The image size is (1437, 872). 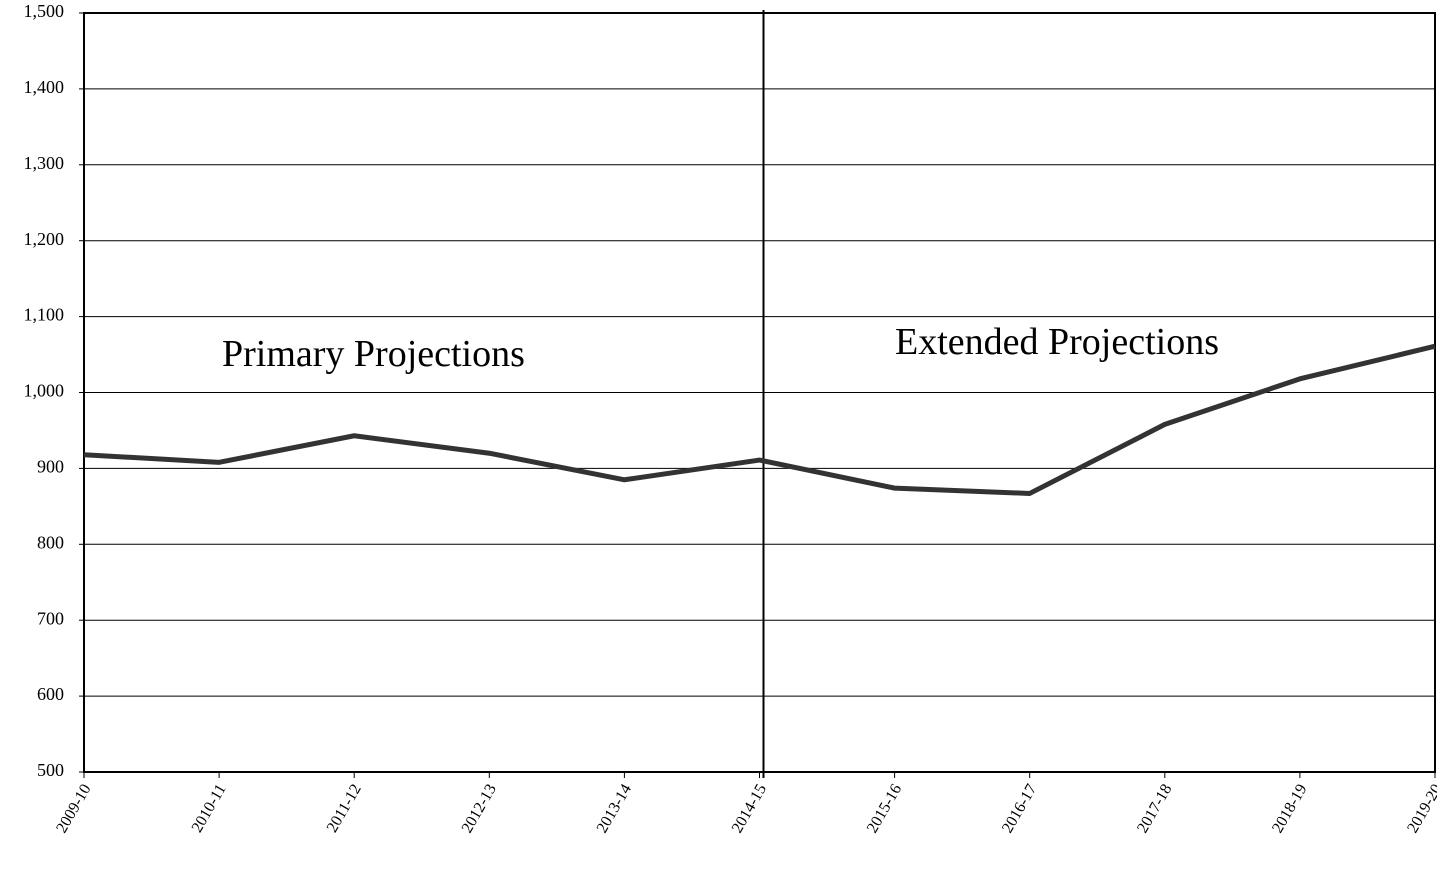 What do you see at coordinates (479, 808) in the screenshot?
I see `x-tick-label: 2012-13` at bounding box center [479, 808].